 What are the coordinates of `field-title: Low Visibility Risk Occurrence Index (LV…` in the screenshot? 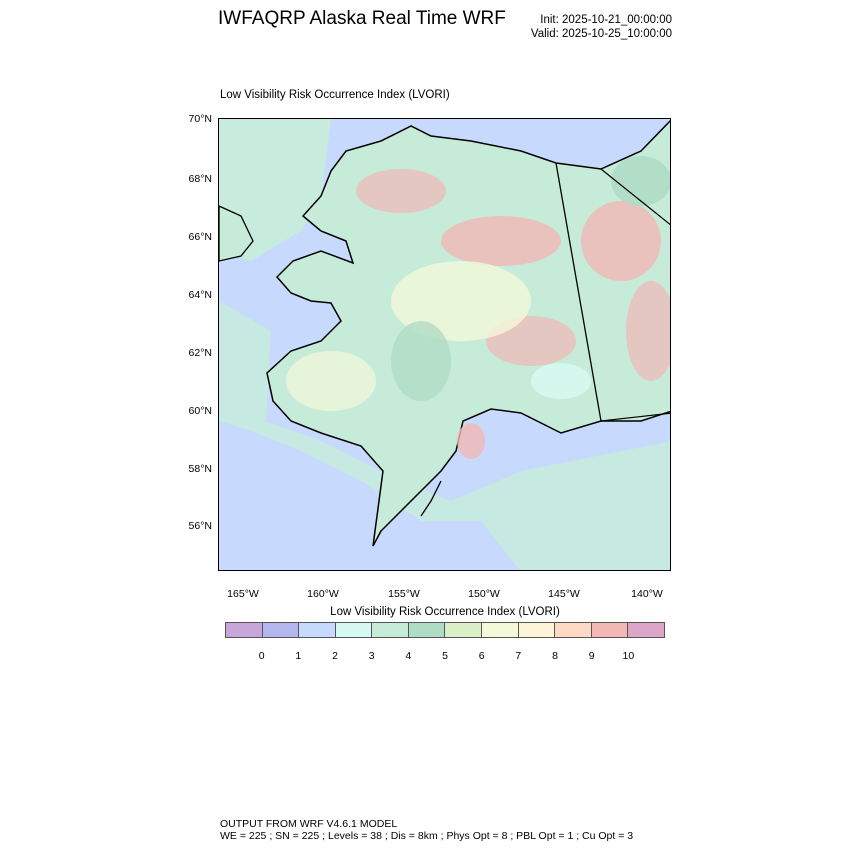 It's located at (335, 95).